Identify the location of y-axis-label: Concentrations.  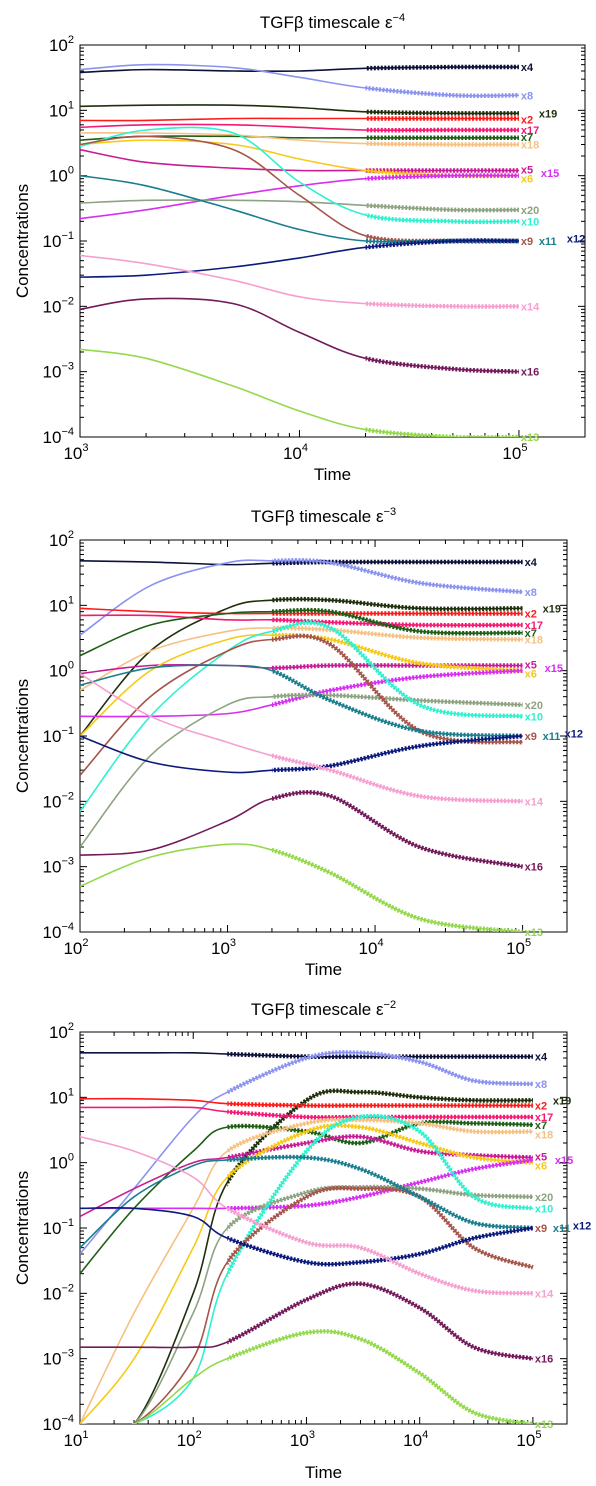
(22, 1228).